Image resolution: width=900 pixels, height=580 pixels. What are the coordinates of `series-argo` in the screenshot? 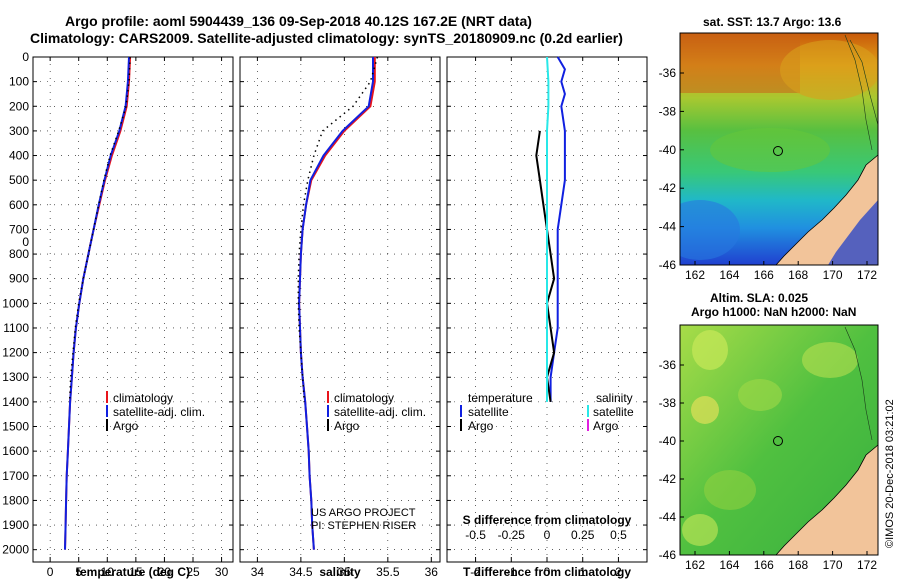 It's located at (99, 229).